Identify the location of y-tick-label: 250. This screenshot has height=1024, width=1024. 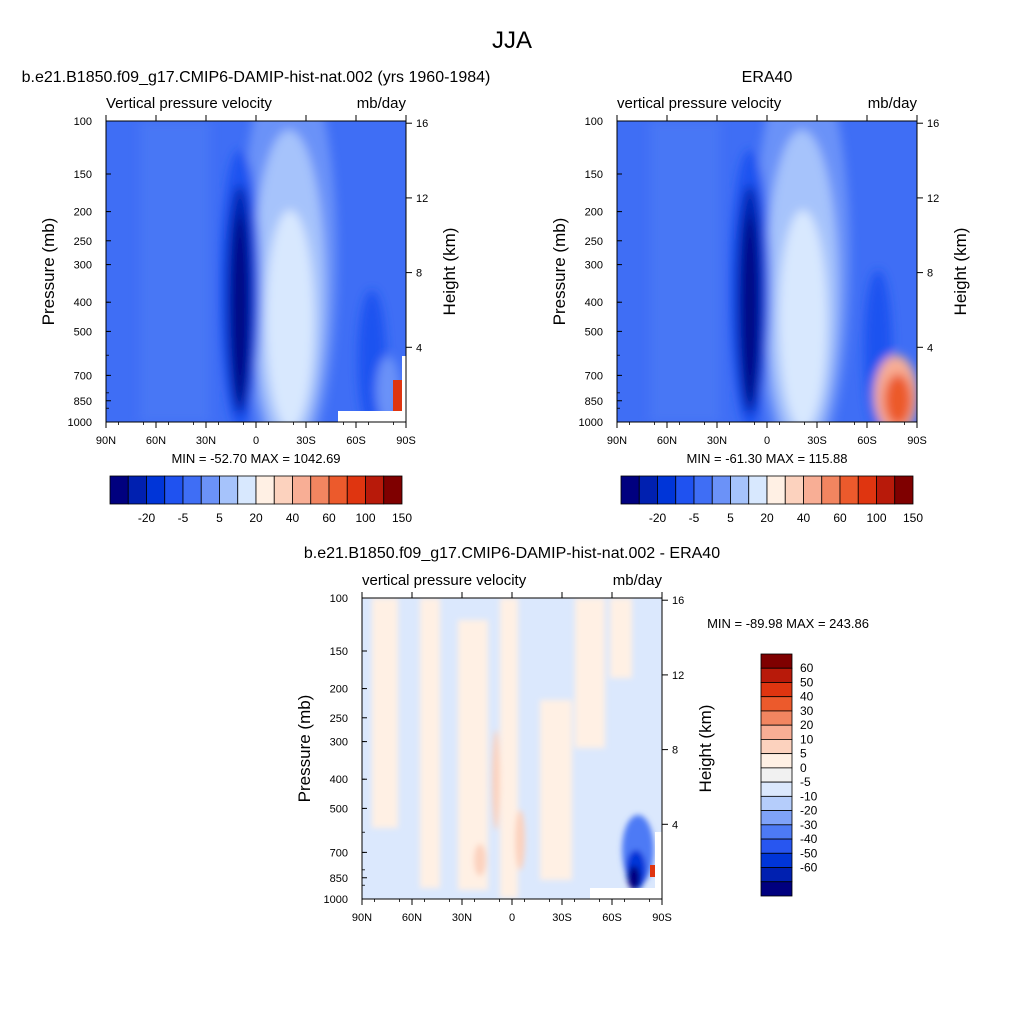
(594, 242).